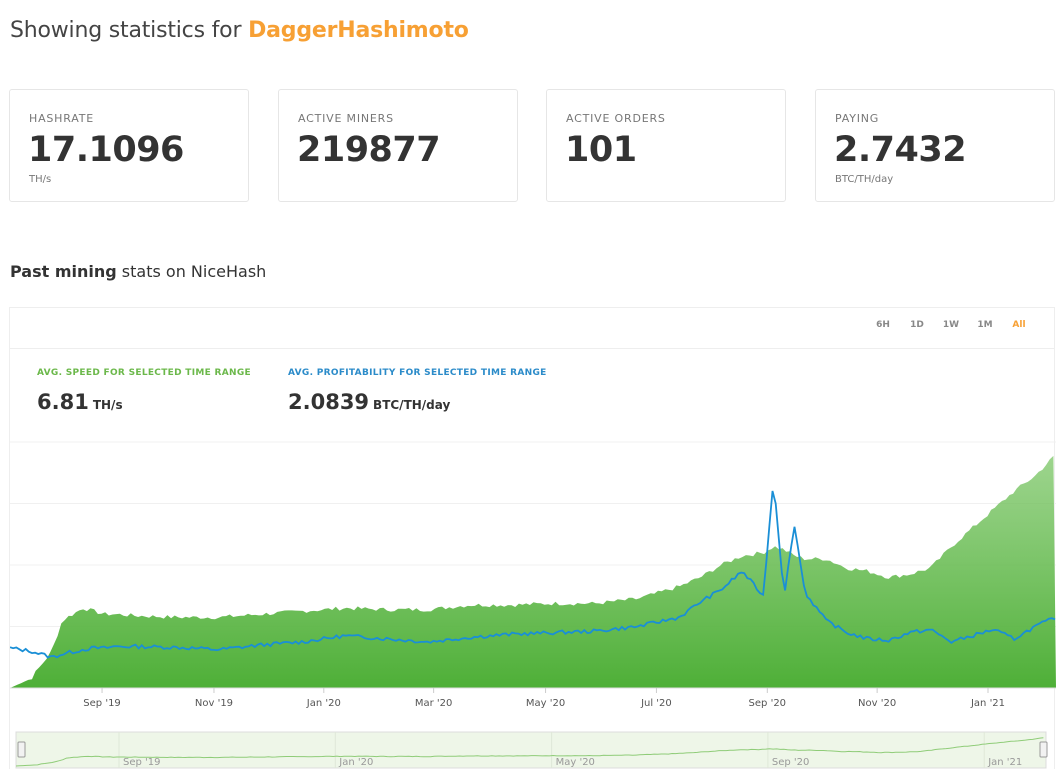 This screenshot has width=1057, height=769. I want to click on navigator-tick-label: May '20, so click(575, 762).